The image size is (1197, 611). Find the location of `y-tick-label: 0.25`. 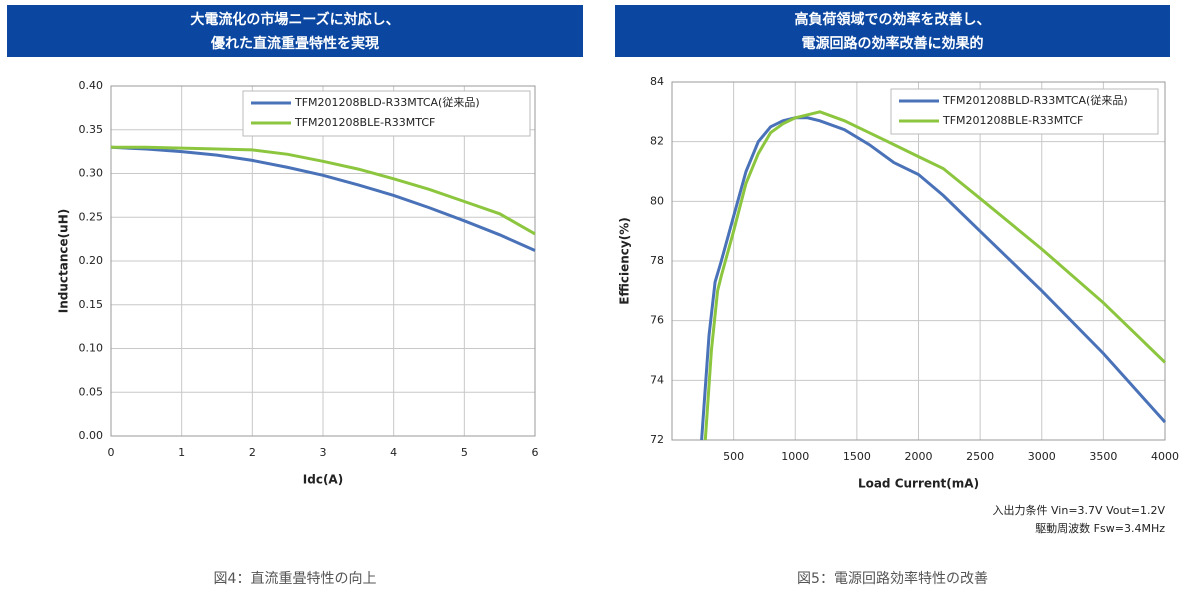

y-tick-label: 0.25 is located at coordinates (91, 216).